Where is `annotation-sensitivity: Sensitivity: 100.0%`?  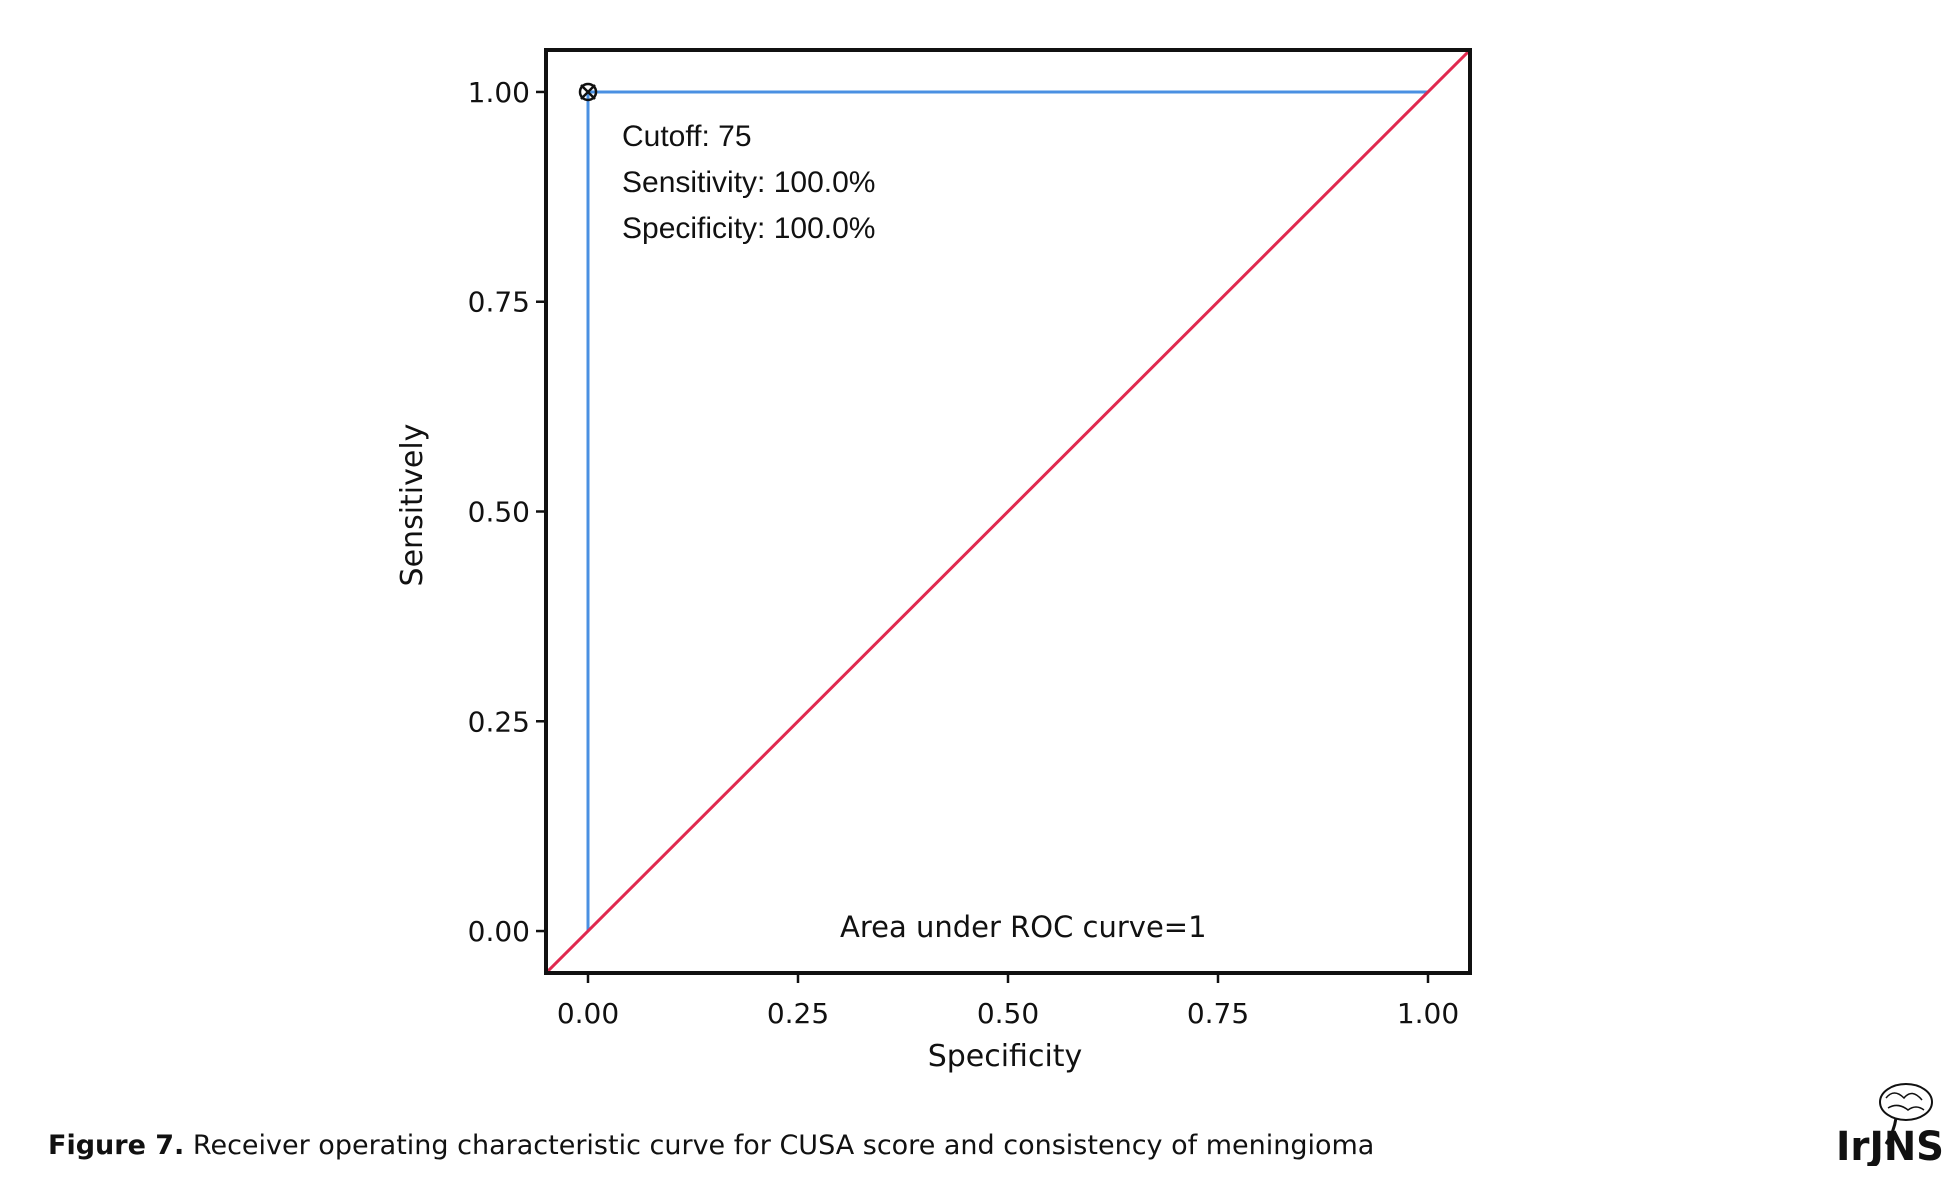 annotation-sensitivity: Sensitivity: 100.0% is located at coordinates (748, 182).